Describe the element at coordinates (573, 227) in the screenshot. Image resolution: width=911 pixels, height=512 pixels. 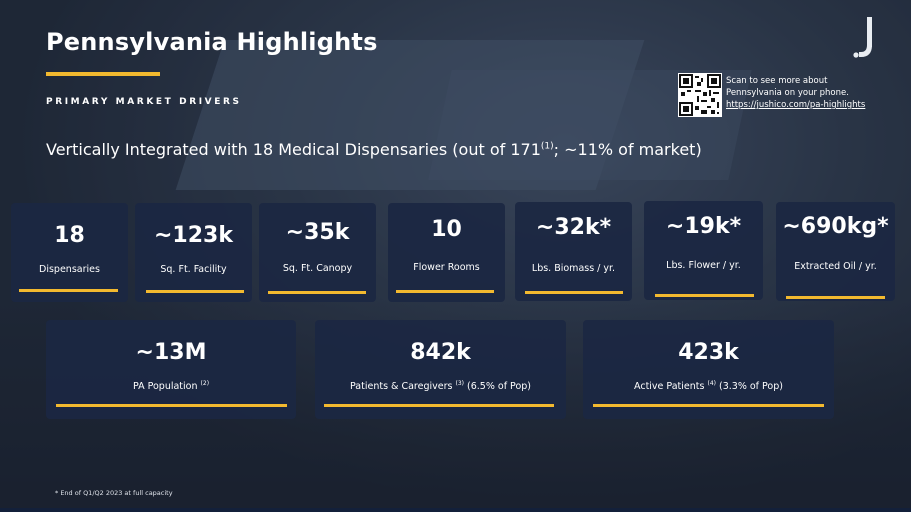
I see `stat-value: ~32k*` at that location.